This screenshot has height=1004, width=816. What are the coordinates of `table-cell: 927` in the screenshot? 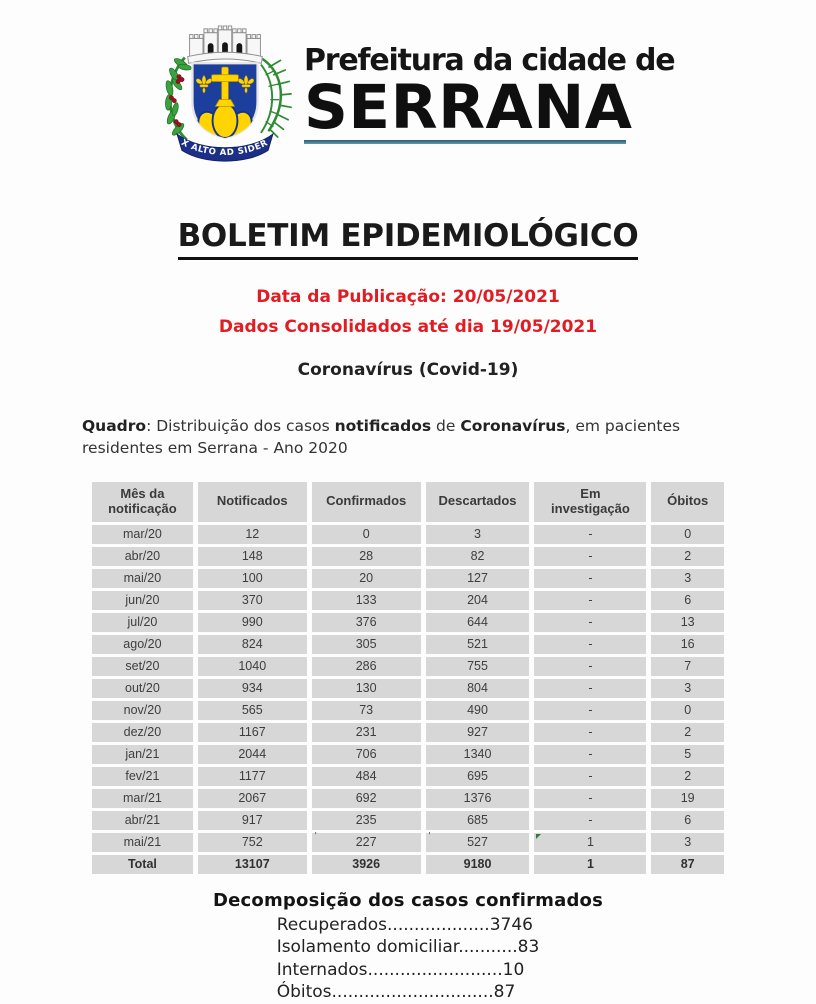 It's located at (477, 732).